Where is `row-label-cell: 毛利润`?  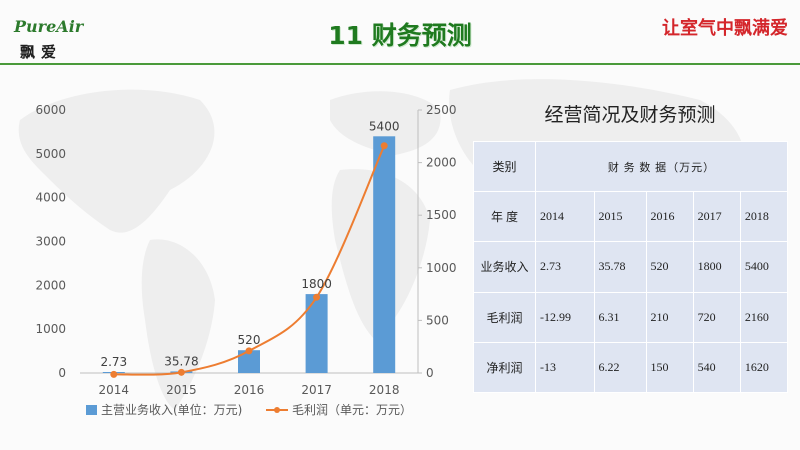
row-label-cell: 毛利润 is located at coordinates (504, 317).